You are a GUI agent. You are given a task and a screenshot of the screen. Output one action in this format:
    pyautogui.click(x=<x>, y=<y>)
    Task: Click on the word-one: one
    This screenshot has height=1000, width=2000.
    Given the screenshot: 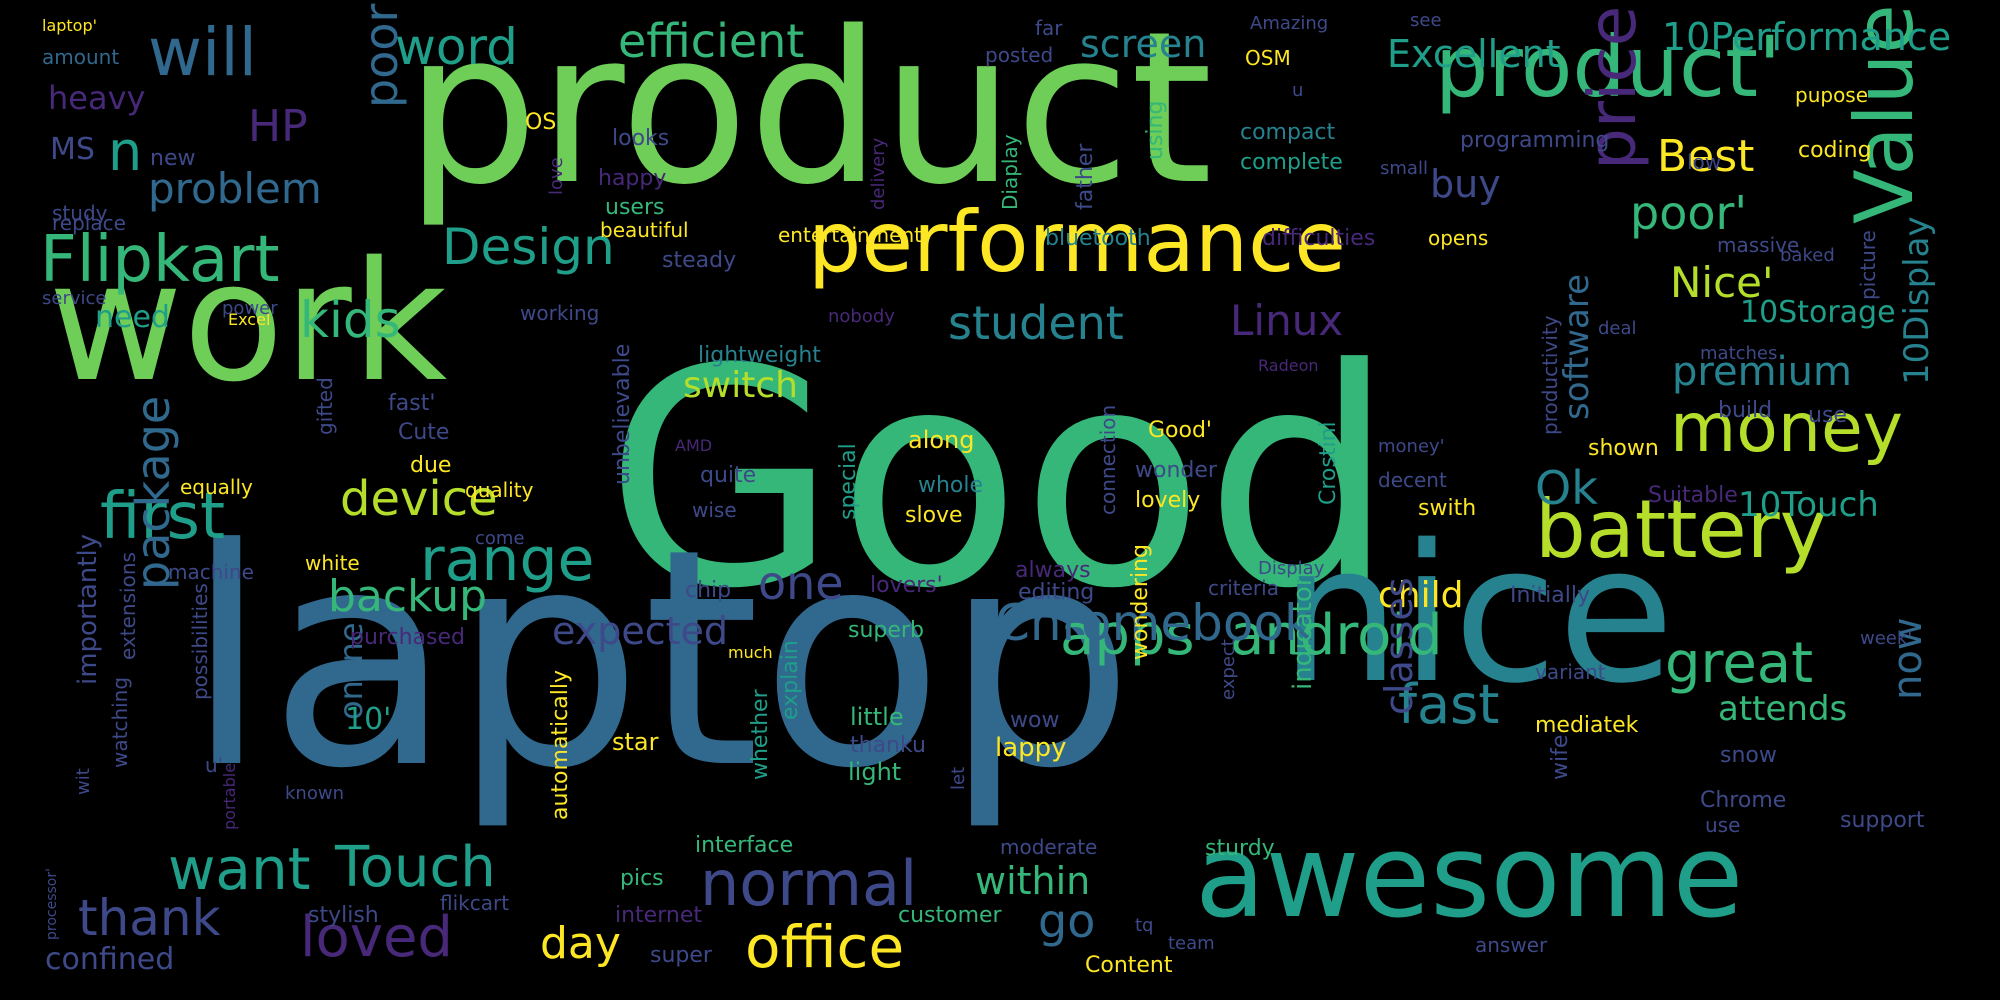 What is the action you would take?
    pyautogui.click(x=801, y=583)
    